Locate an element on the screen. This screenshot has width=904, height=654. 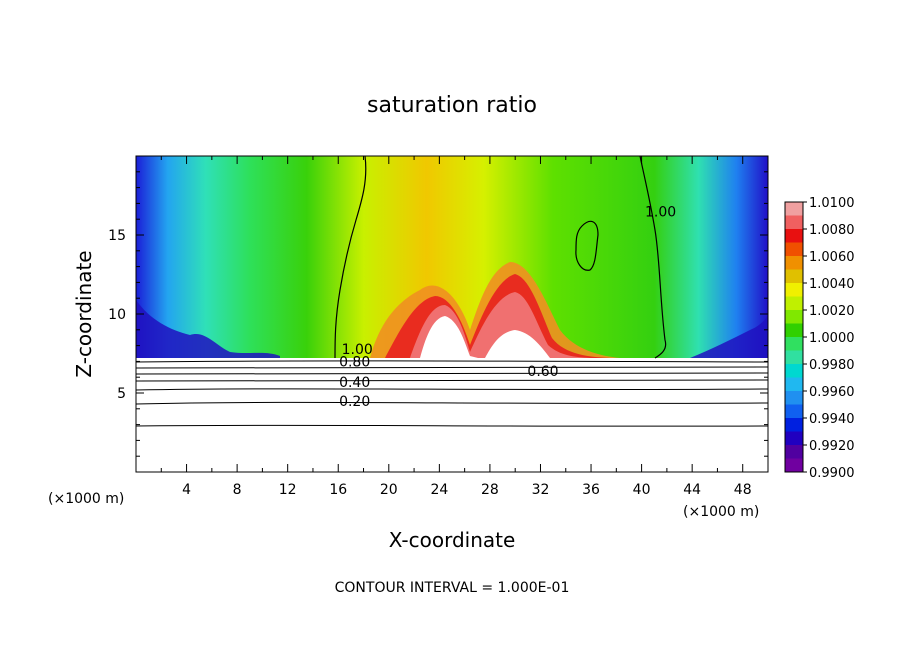
colorbar-label: 1.0020 is located at coordinates (832, 311).